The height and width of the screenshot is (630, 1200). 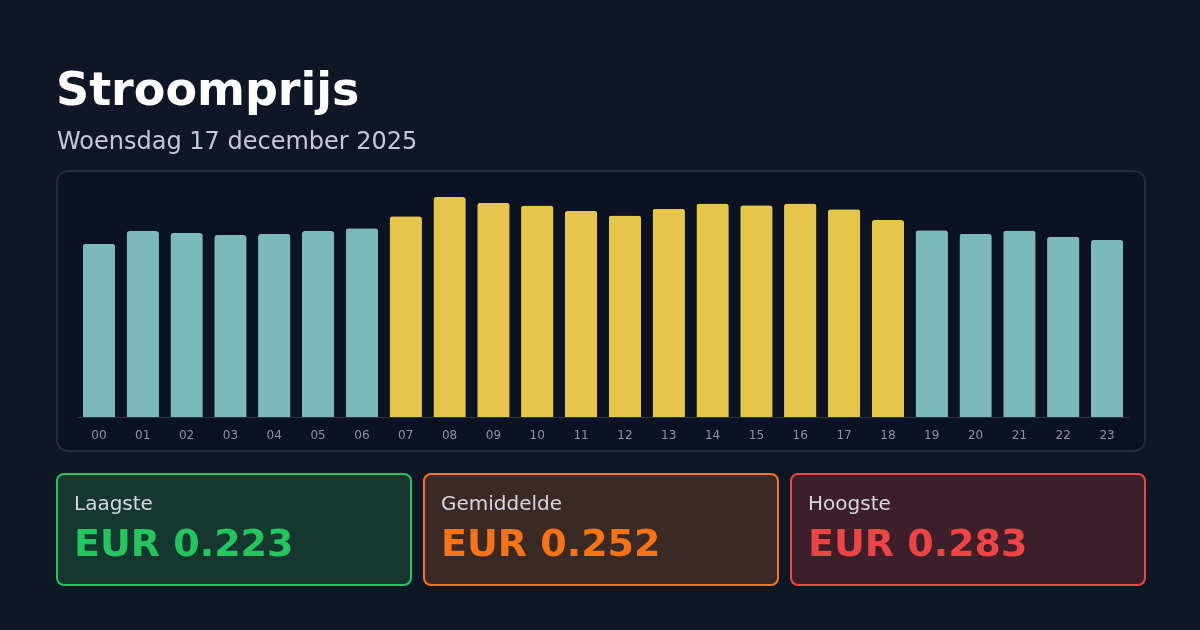 I want to click on x-tick-label: 10, so click(x=537, y=434).